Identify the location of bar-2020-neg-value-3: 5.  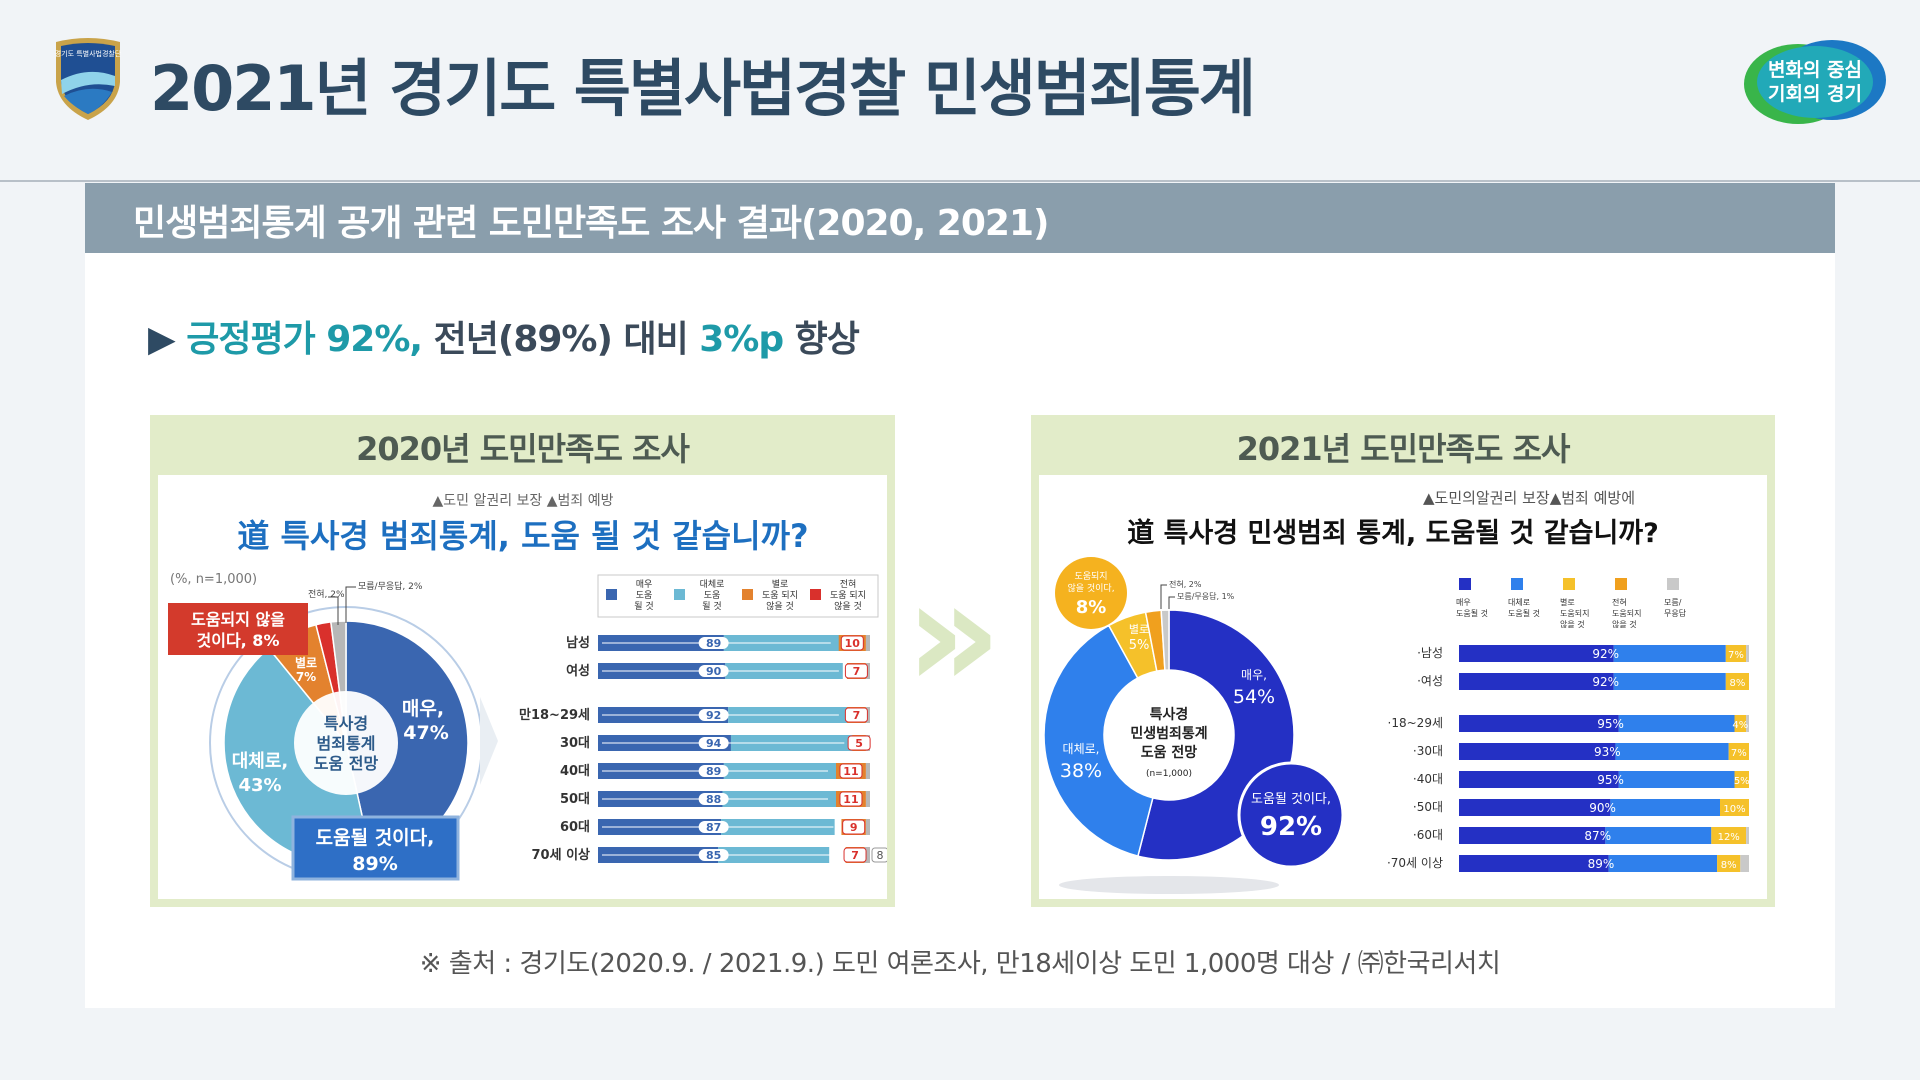
(859, 743).